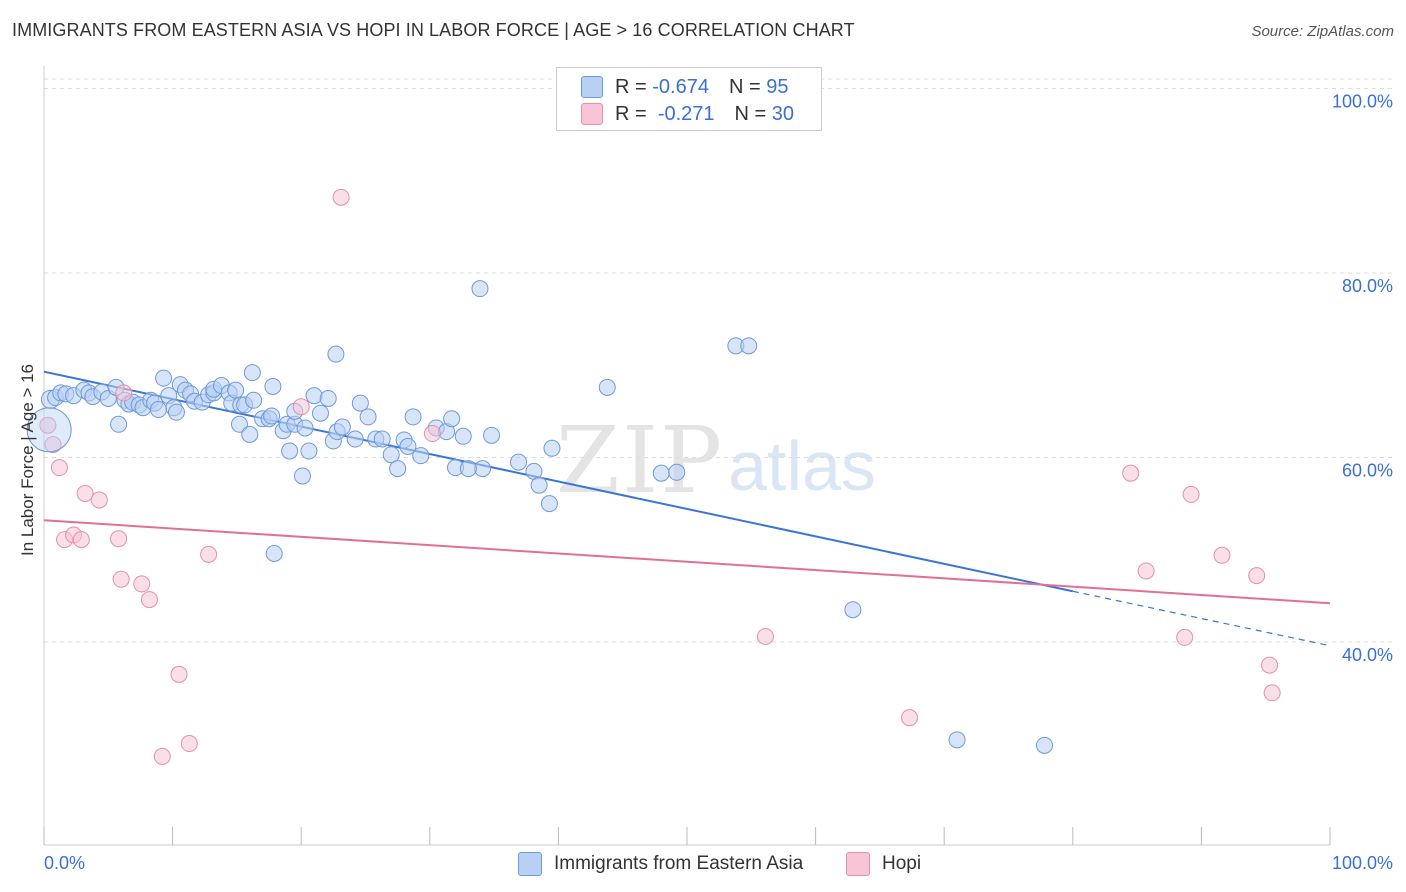  I want to click on bottom-legend-label: Immigrants from Eastern Asia, so click(679, 863).